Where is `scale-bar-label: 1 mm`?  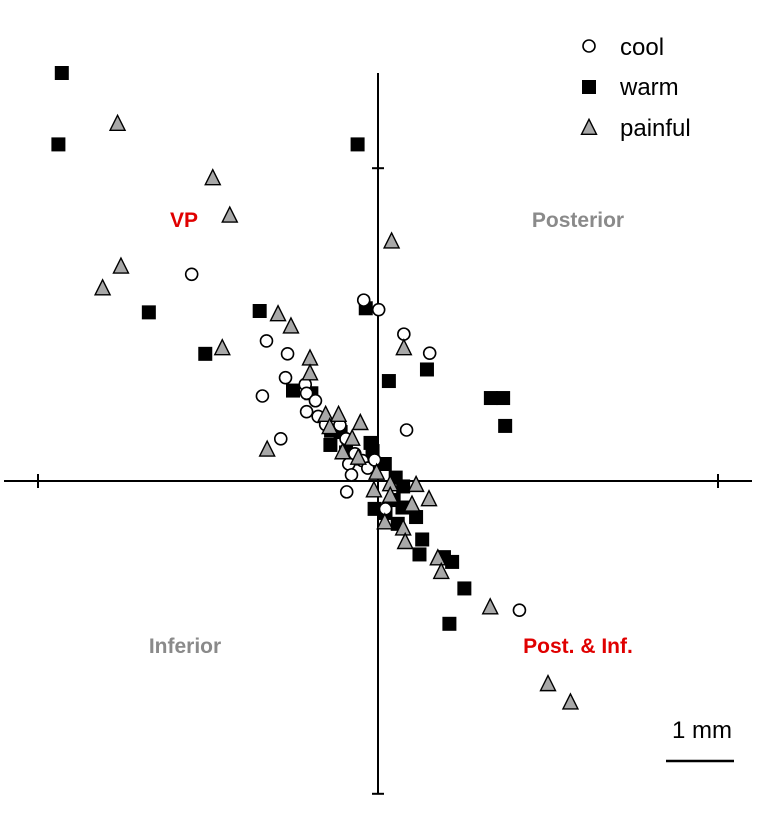
scale-bar-label: 1 mm is located at coordinates (702, 730).